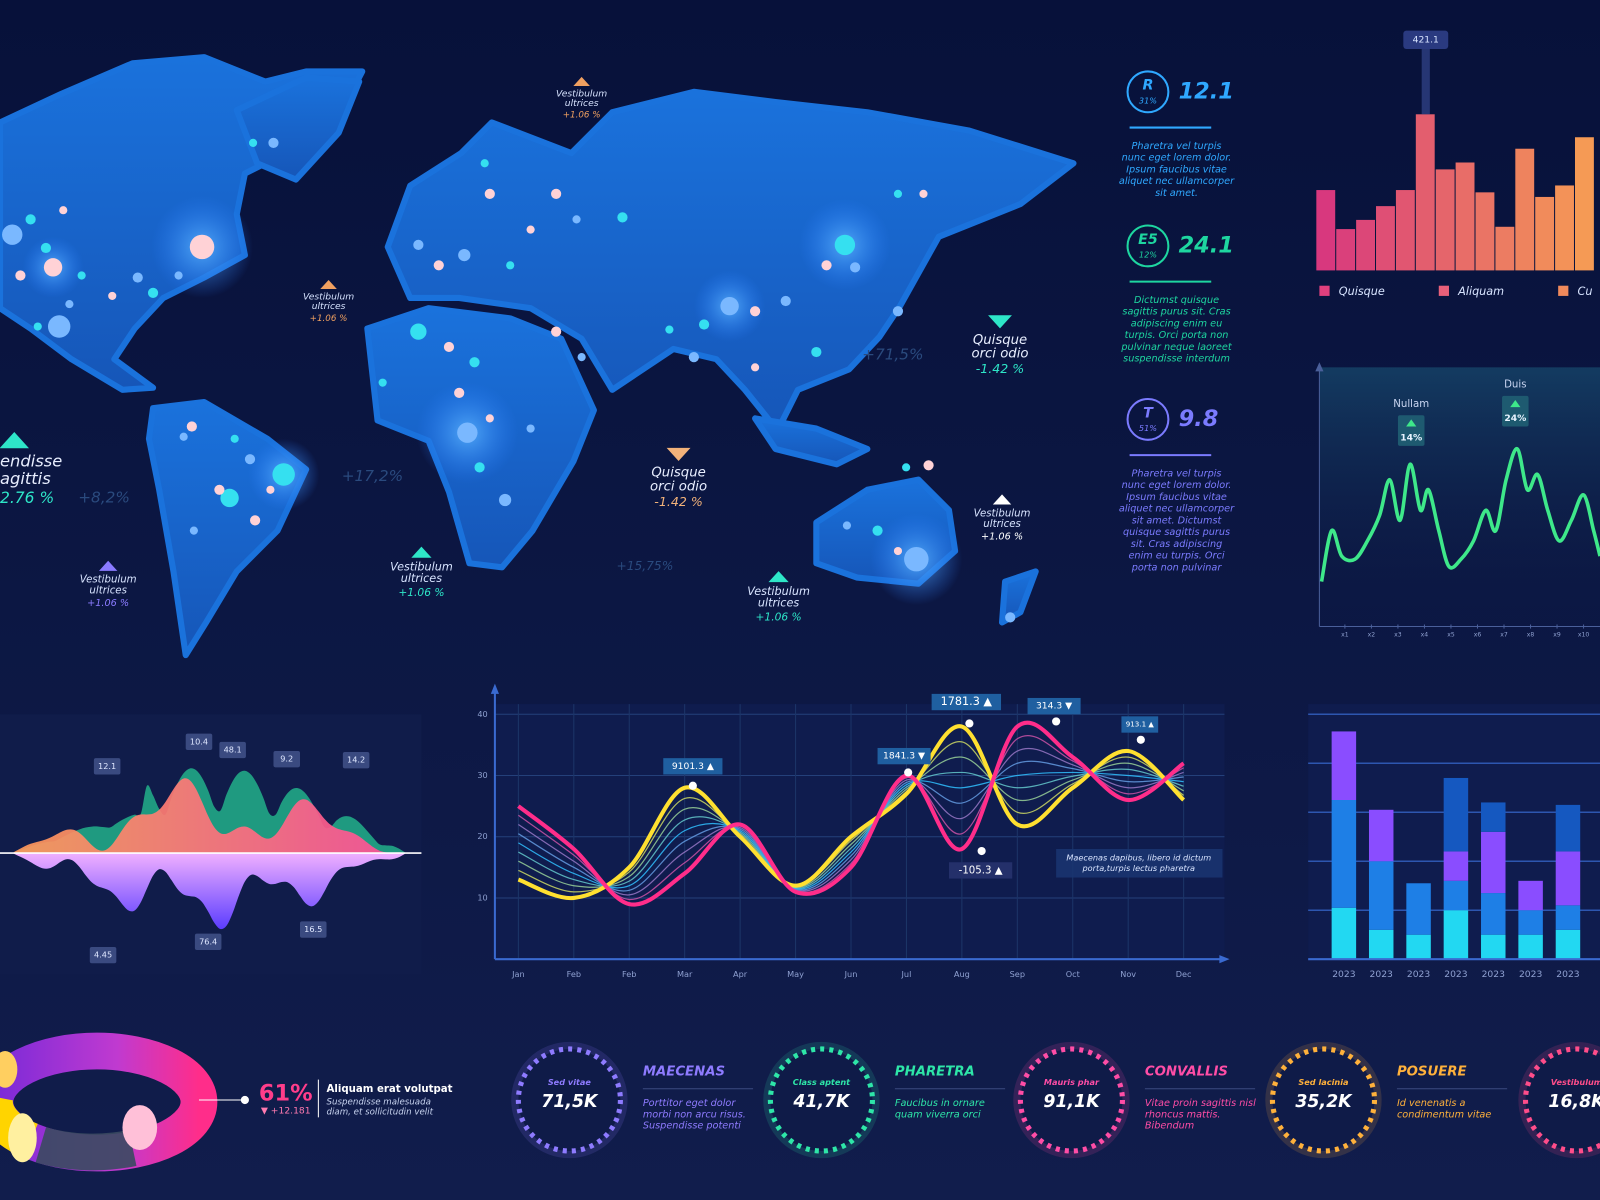  I want to click on x-tick-label: x4, so click(1425, 635).